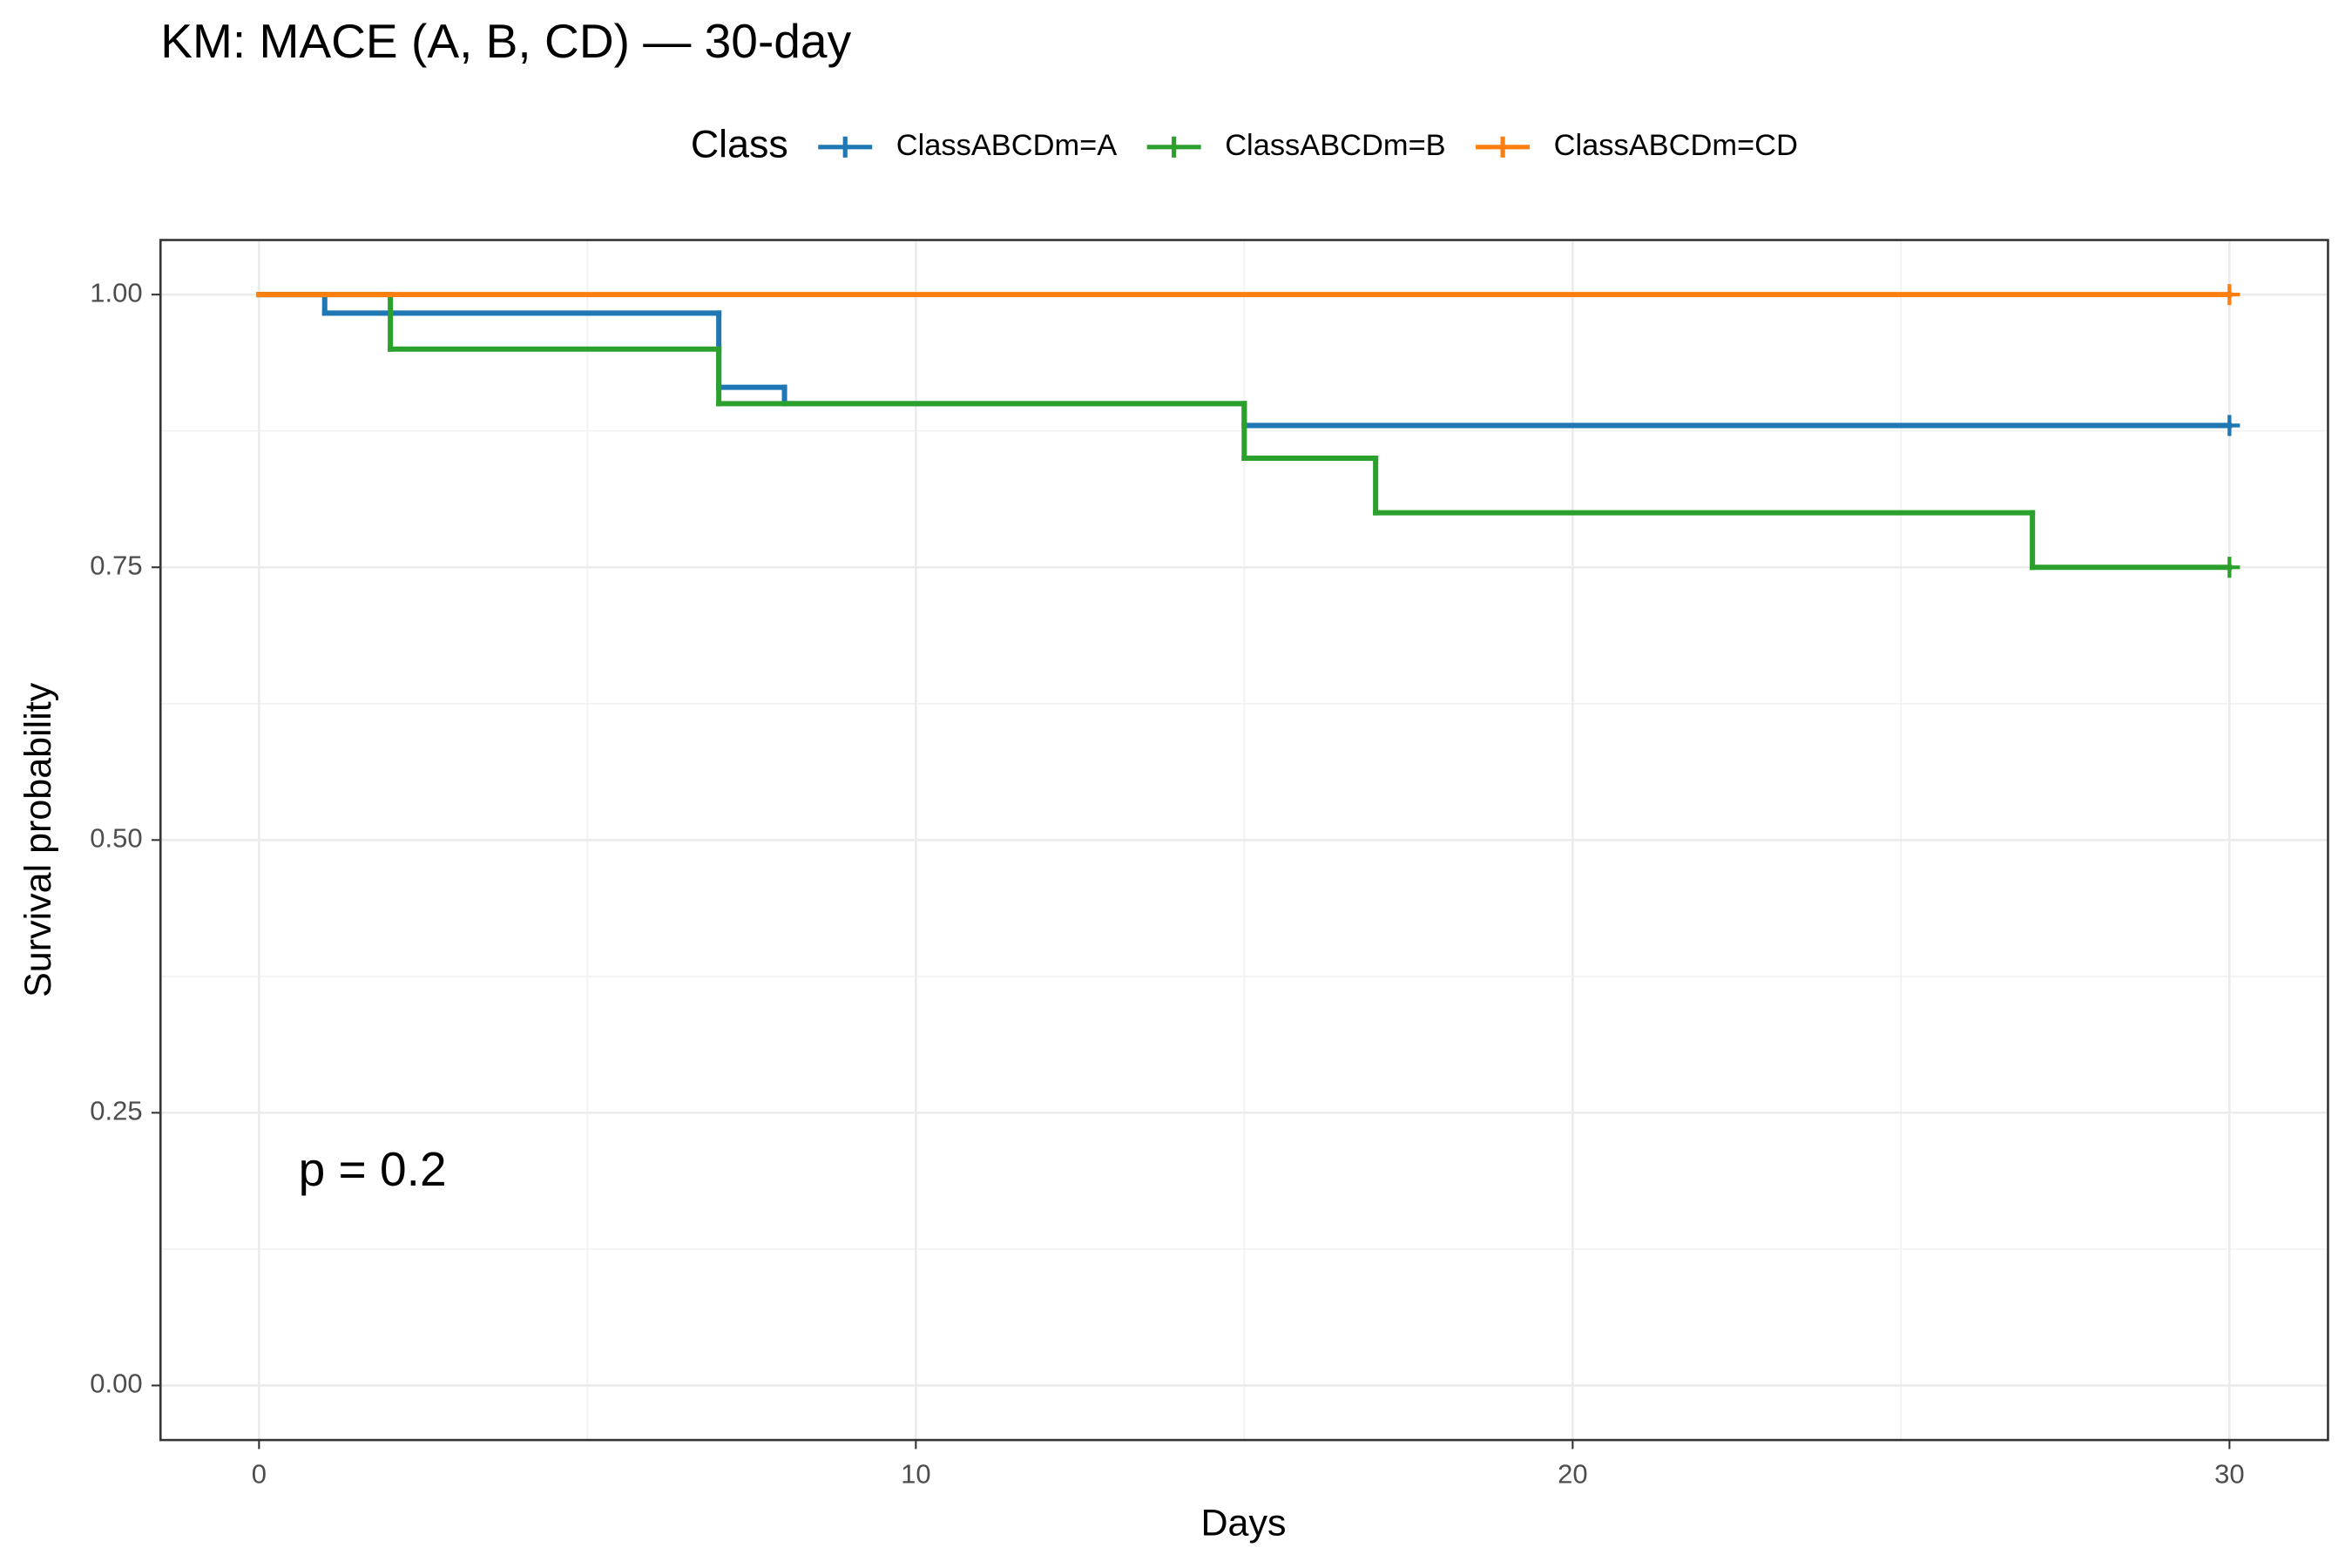 This screenshot has height=1568, width=2352. What do you see at coordinates (1676, 145) in the screenshot?
I see `legend-label: ClassABCDm=CD` at bounding box center [1676, 145].